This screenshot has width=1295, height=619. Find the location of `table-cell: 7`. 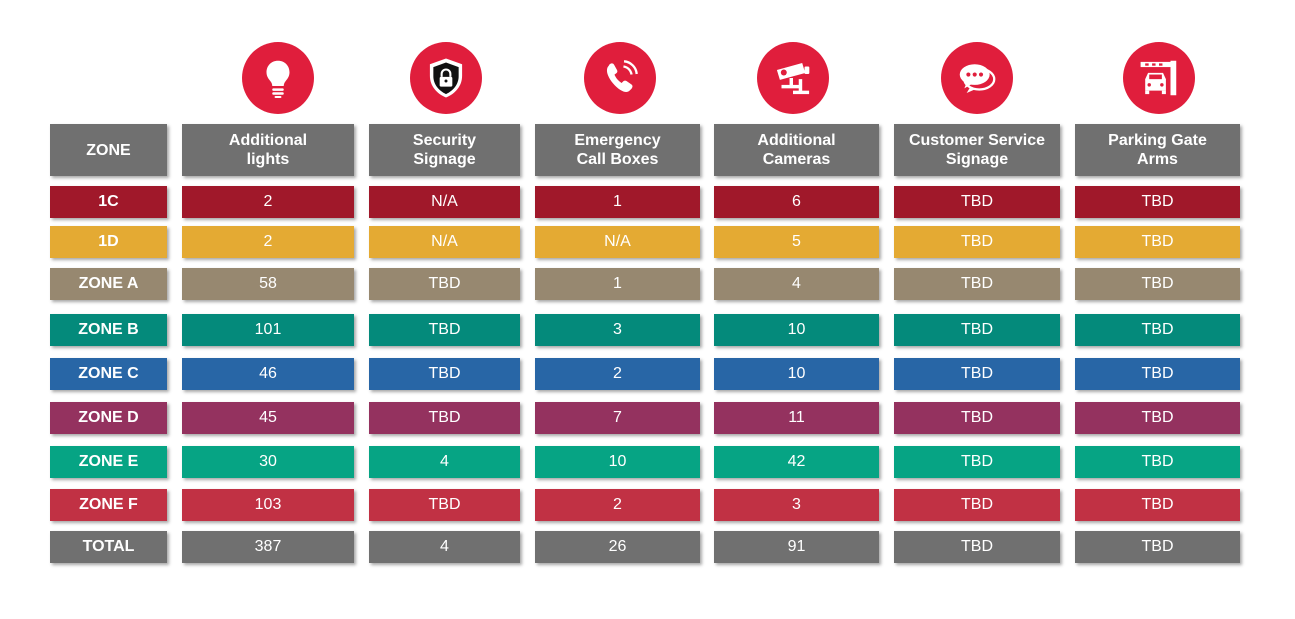

table-cell: 7 is located at coordinates (617, 418).